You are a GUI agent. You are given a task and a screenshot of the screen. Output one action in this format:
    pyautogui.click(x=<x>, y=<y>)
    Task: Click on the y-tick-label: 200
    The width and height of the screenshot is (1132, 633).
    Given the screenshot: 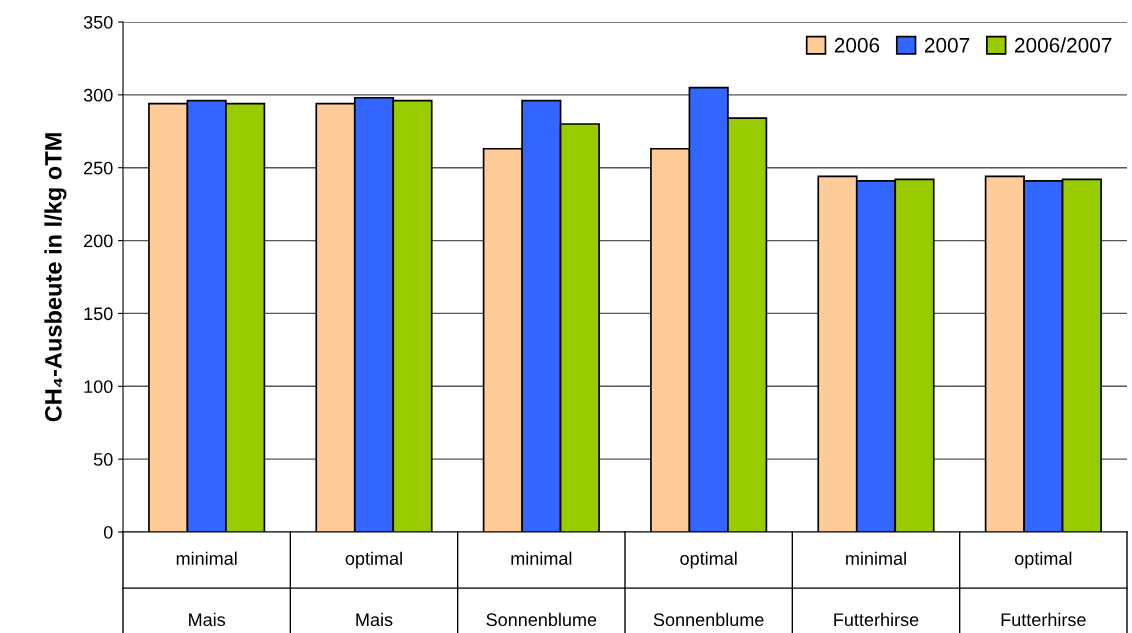 What is the action you would take?
    pyautogui.click(x=98, y=241)
    